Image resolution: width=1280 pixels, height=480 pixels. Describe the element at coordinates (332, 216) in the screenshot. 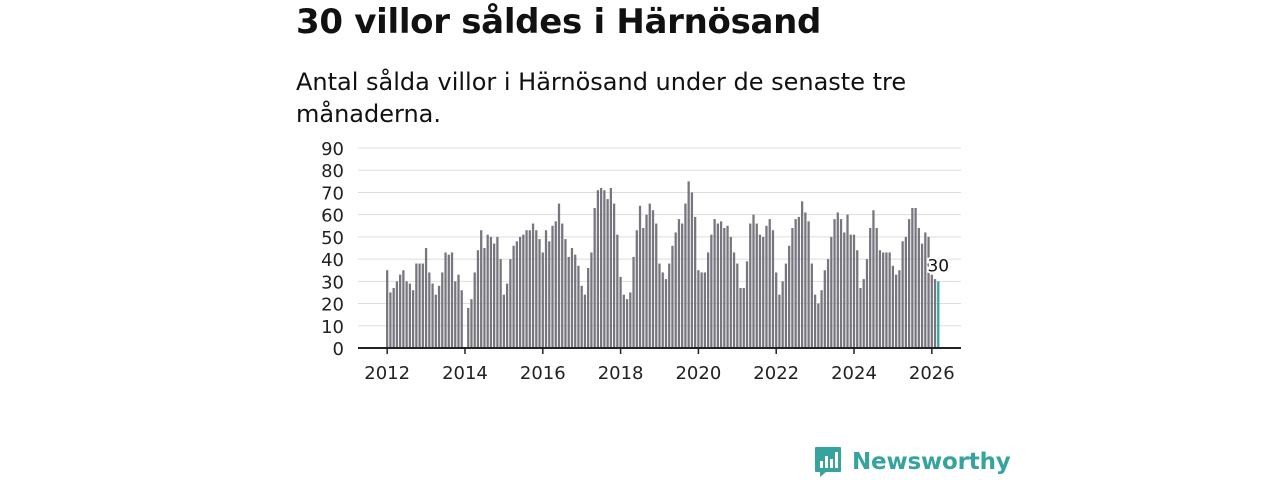

I see `y-tick-label: 60` at that location.